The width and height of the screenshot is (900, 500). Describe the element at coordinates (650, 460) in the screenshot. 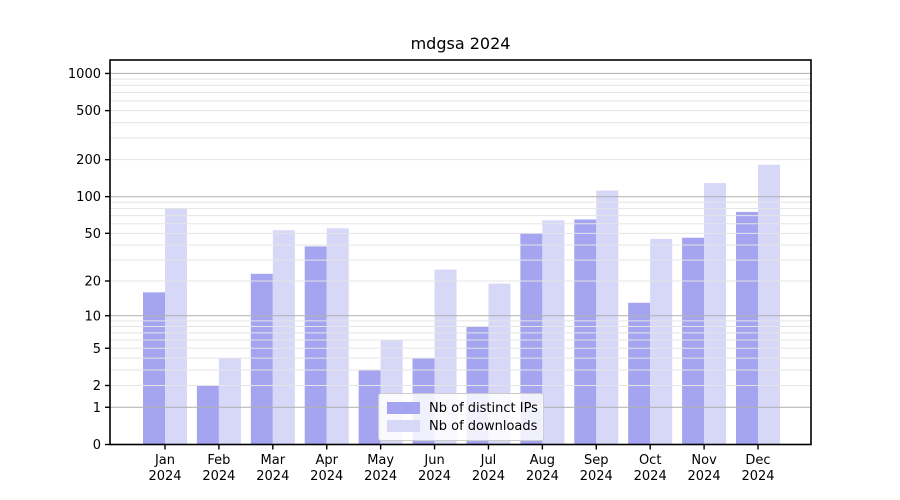

I see `x-tick-label-month: Oct` at that location.